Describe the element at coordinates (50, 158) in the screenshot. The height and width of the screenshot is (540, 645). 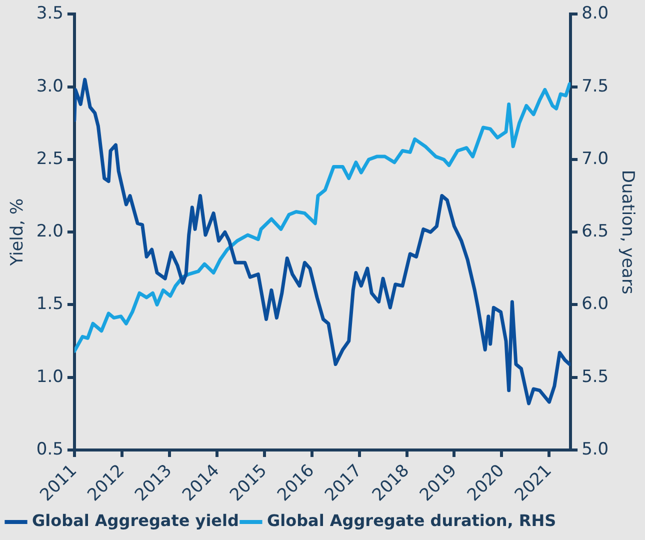
I see `y-tick-label: 2.5` at that location.